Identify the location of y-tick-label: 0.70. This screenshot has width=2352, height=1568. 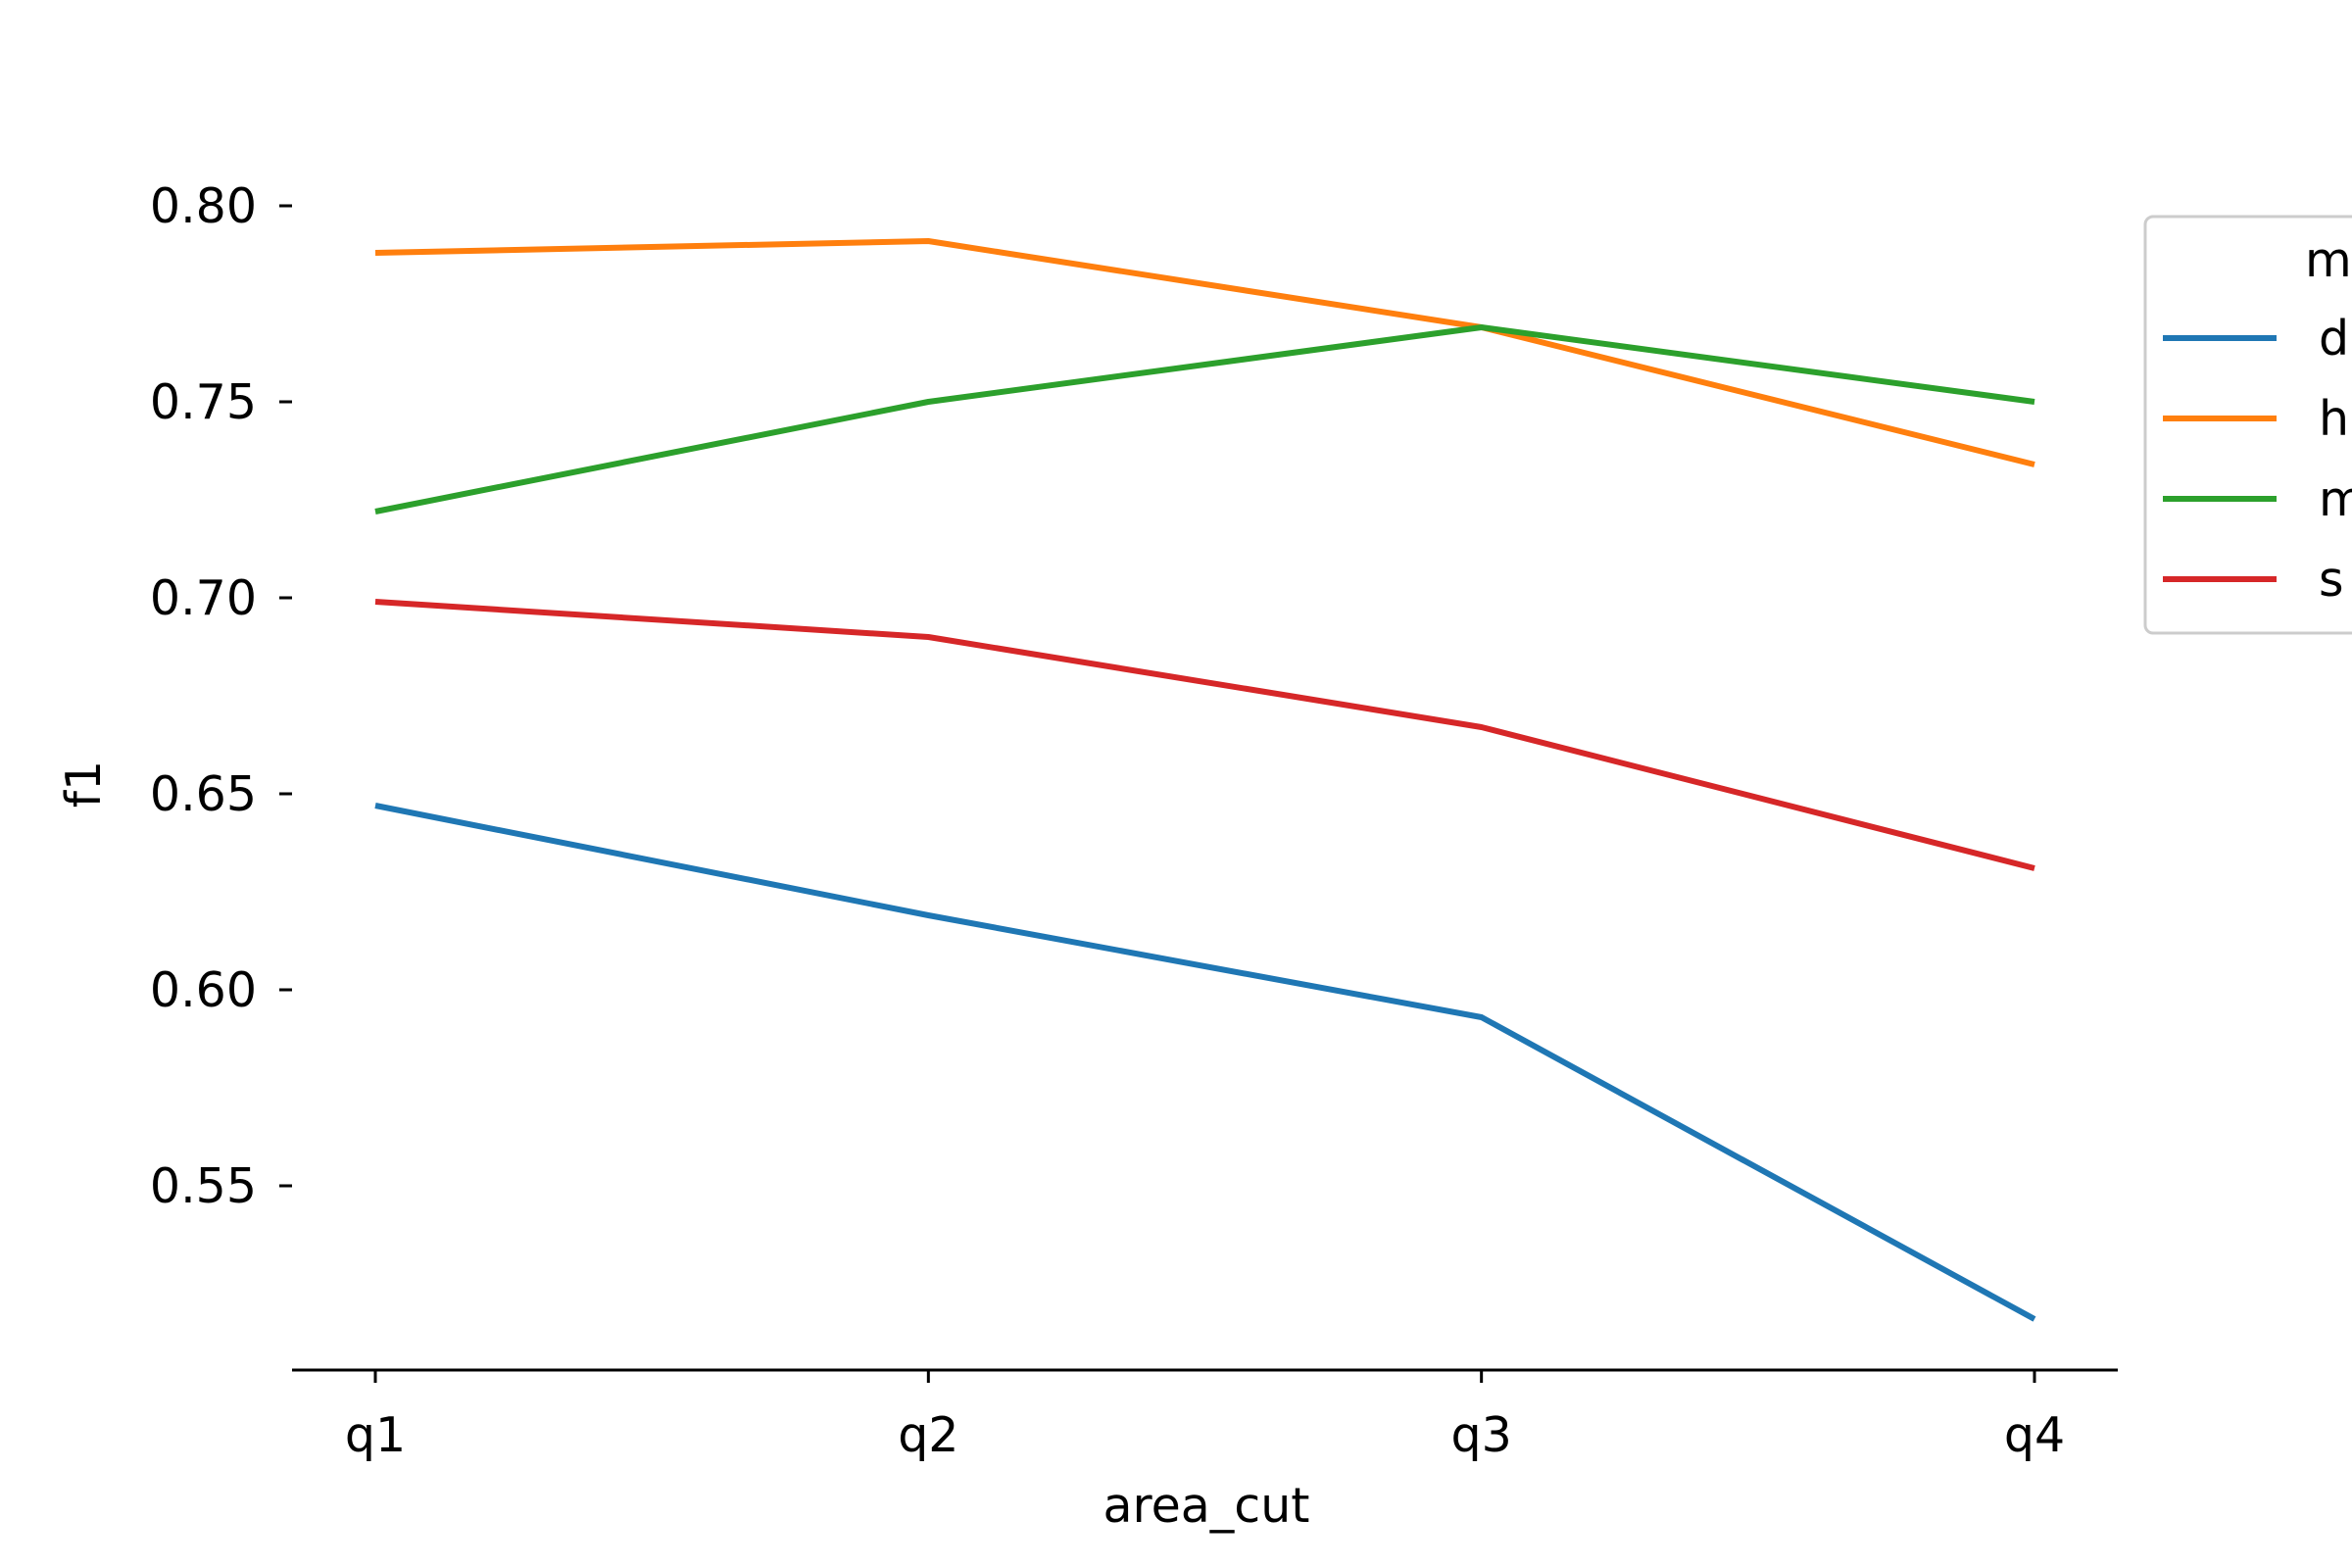
(203, 598).